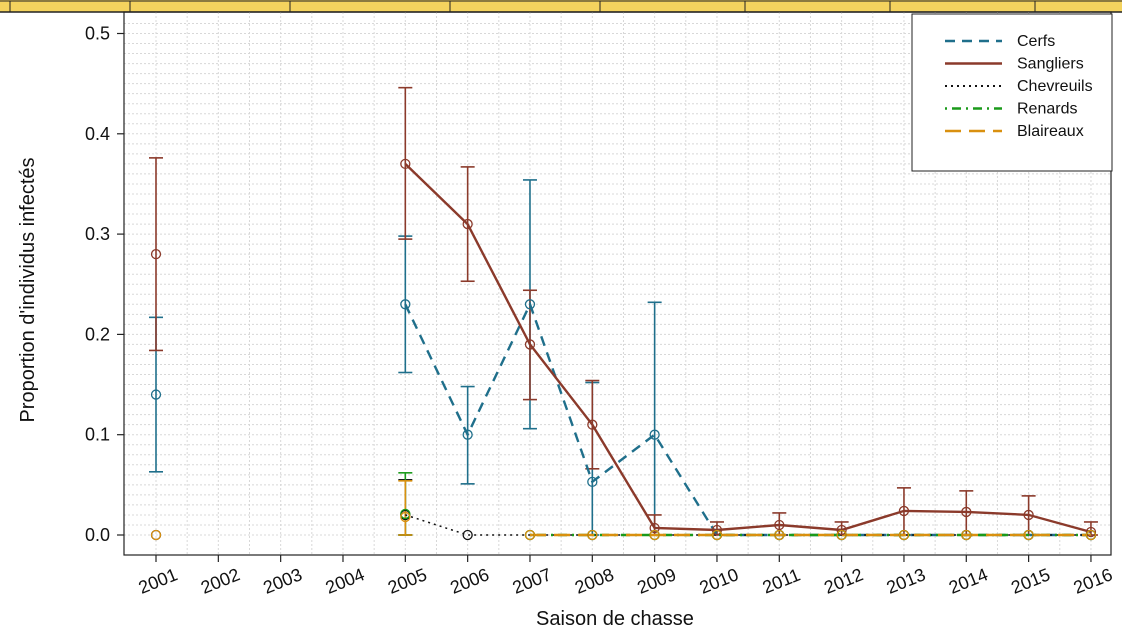 This screenshot has height=631, width=1122. I want to click on x-tick-label: 2007, so click(532, 581).